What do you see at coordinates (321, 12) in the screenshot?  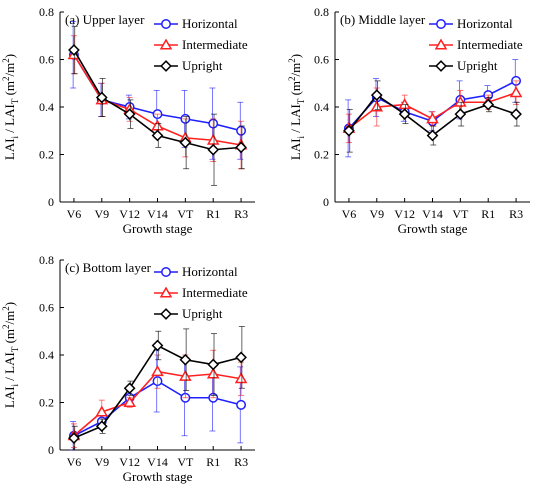 I see `y-tick-label: 0.8` at bounding box center [321, 12].